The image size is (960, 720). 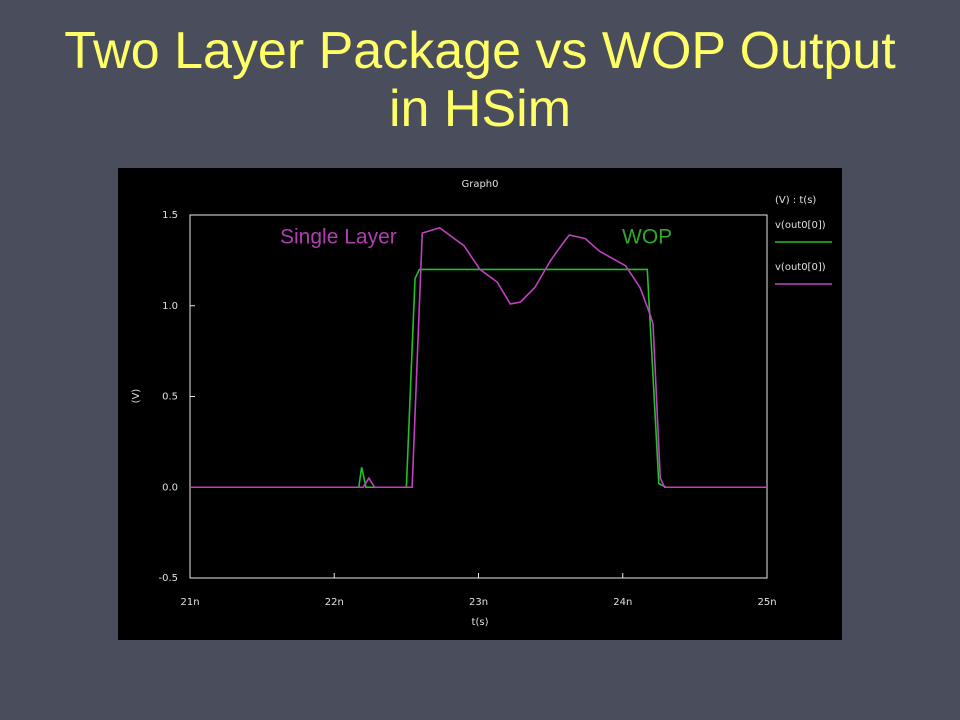 What do you see at coordinates (189, 602) in the screenshot?
I see `x-tick-label: 21n` at bounding box center [189, 602].